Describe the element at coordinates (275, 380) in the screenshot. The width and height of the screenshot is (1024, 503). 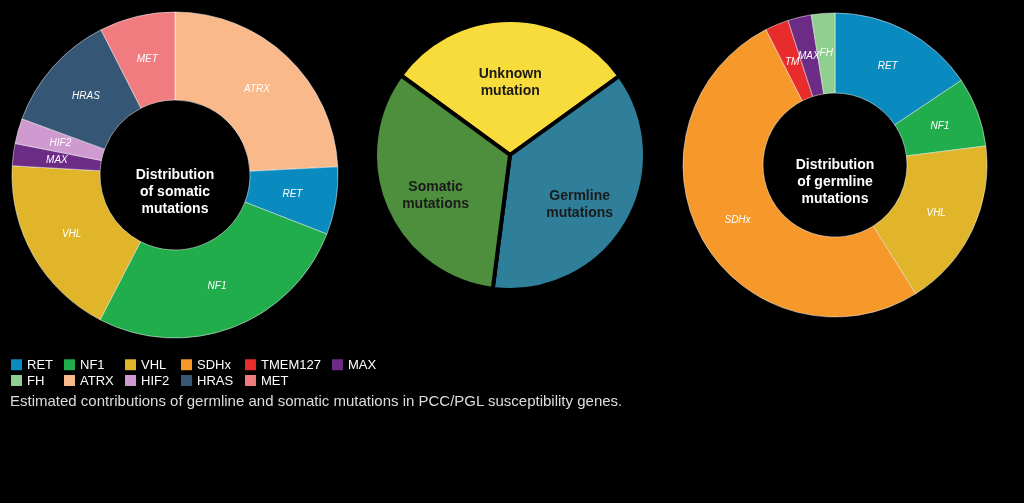
I see `legend-label: MET` at that location.